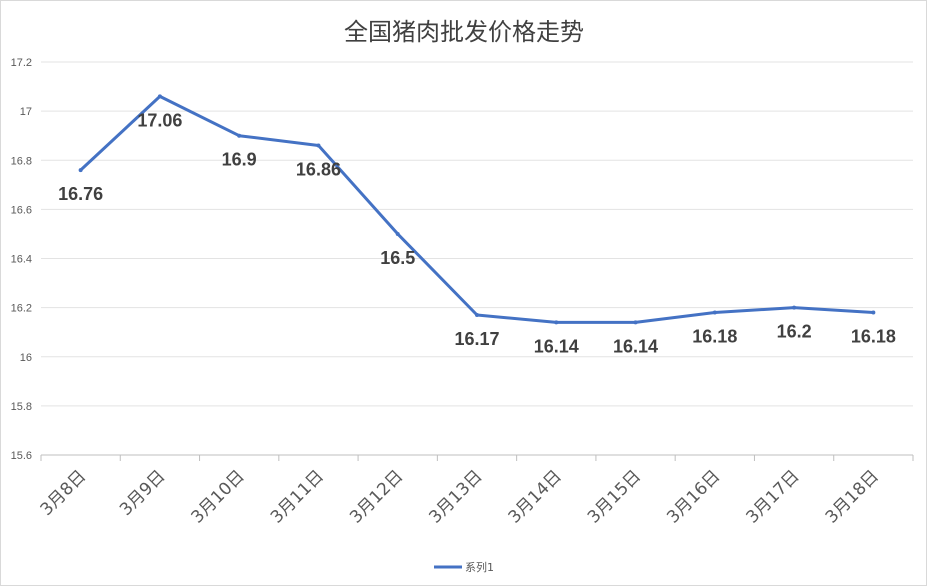  Describe the element at coordinates (693, 496) in the screenshot. I see `x-tick-label: 3月16日` at that location.